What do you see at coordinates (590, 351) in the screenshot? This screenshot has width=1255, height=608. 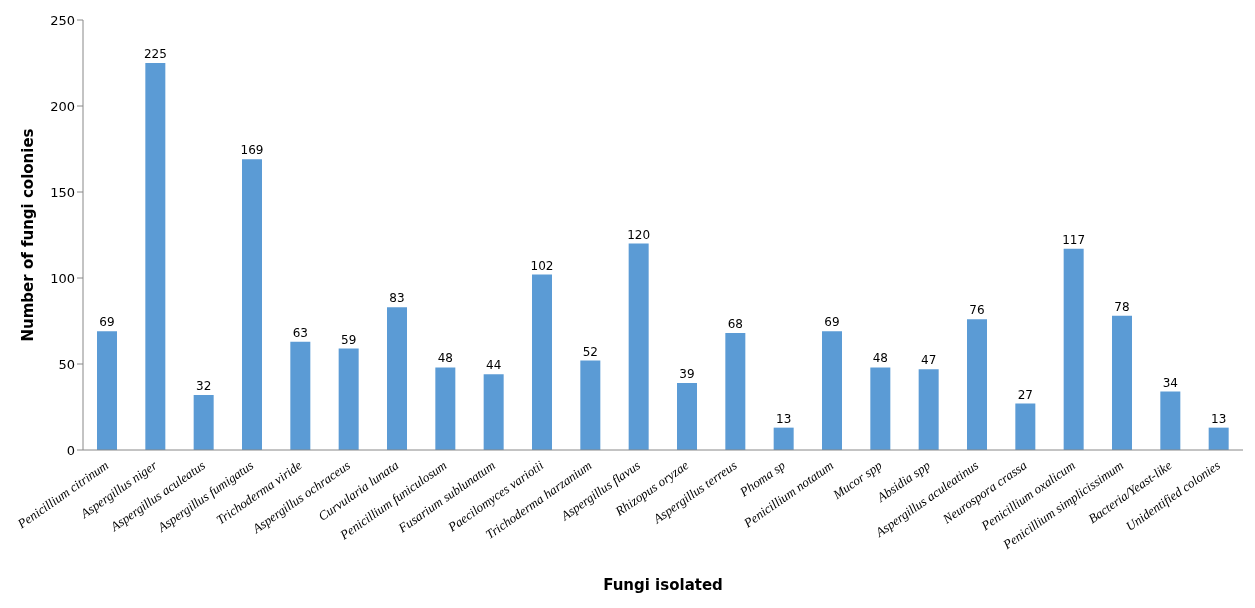 I see `data-label: 52` at bounding box center [590, 351].